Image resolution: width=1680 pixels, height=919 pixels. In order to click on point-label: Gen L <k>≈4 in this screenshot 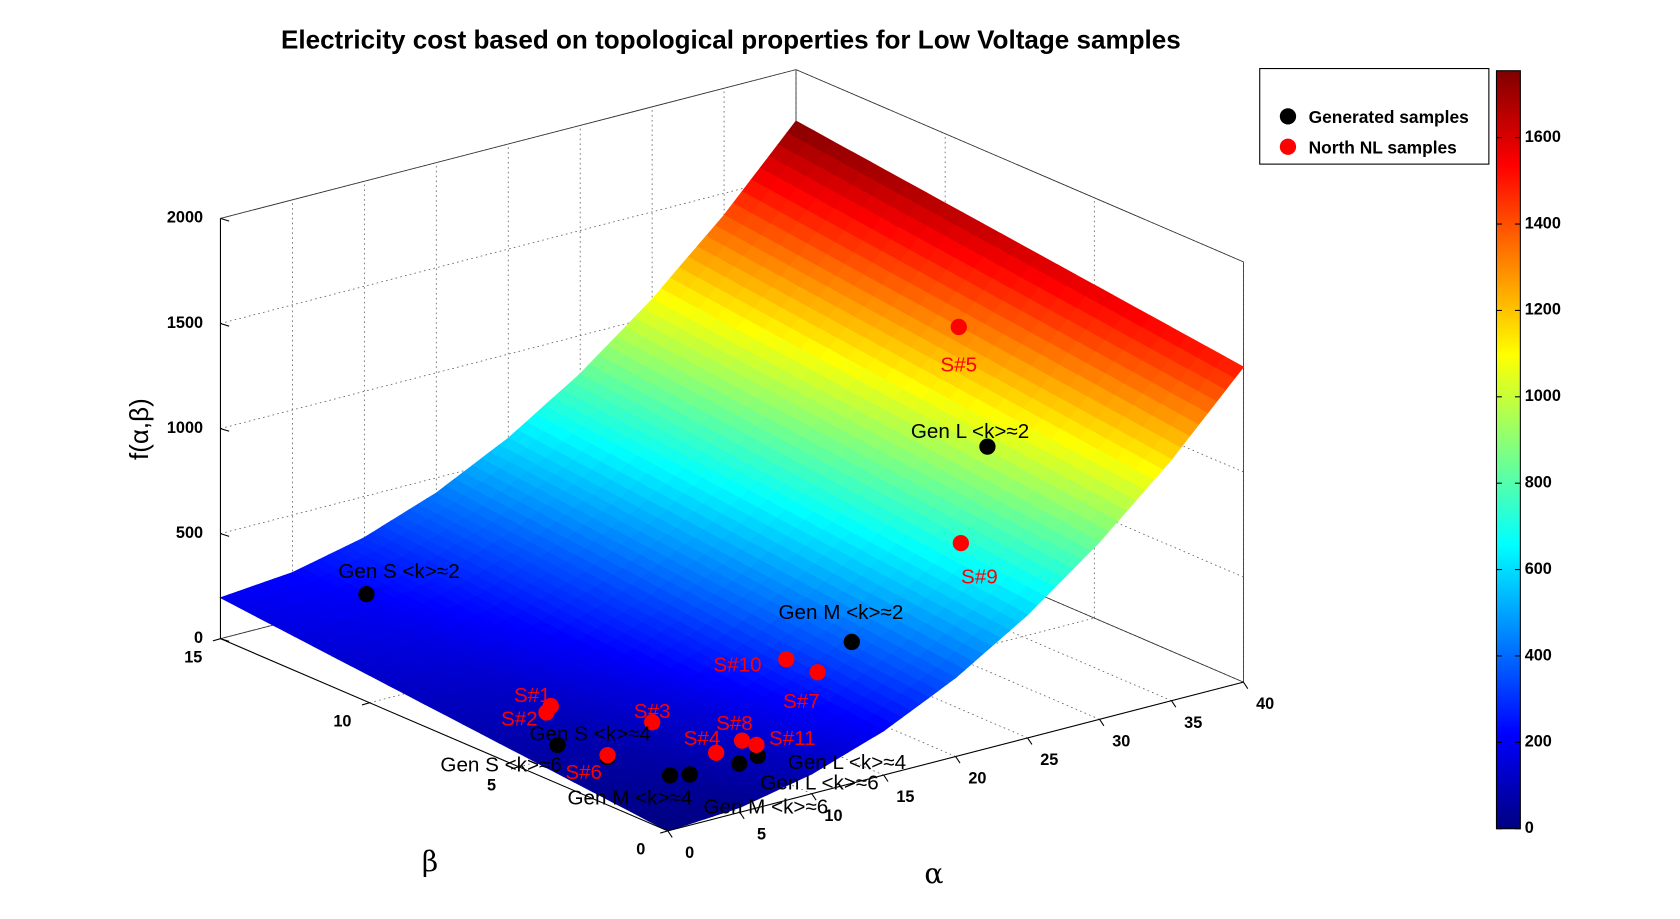, I will do `click(847, 762)`.